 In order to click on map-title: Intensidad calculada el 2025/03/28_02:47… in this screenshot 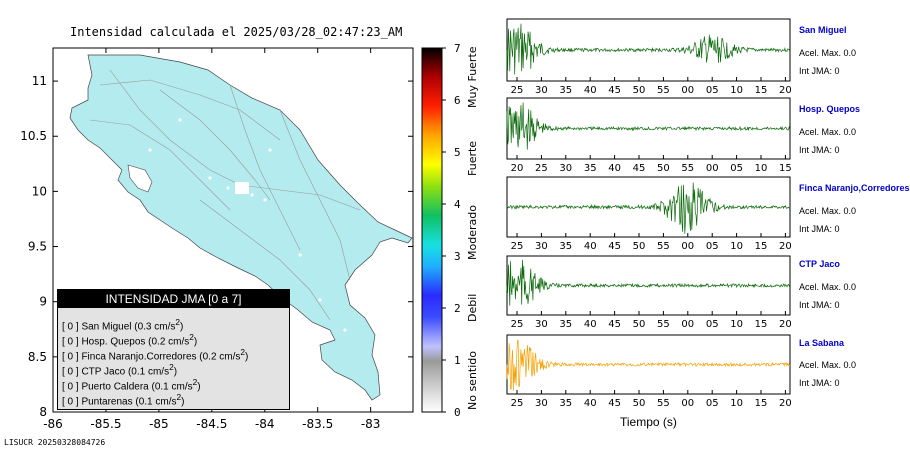, I will do `click(236, 32)`.